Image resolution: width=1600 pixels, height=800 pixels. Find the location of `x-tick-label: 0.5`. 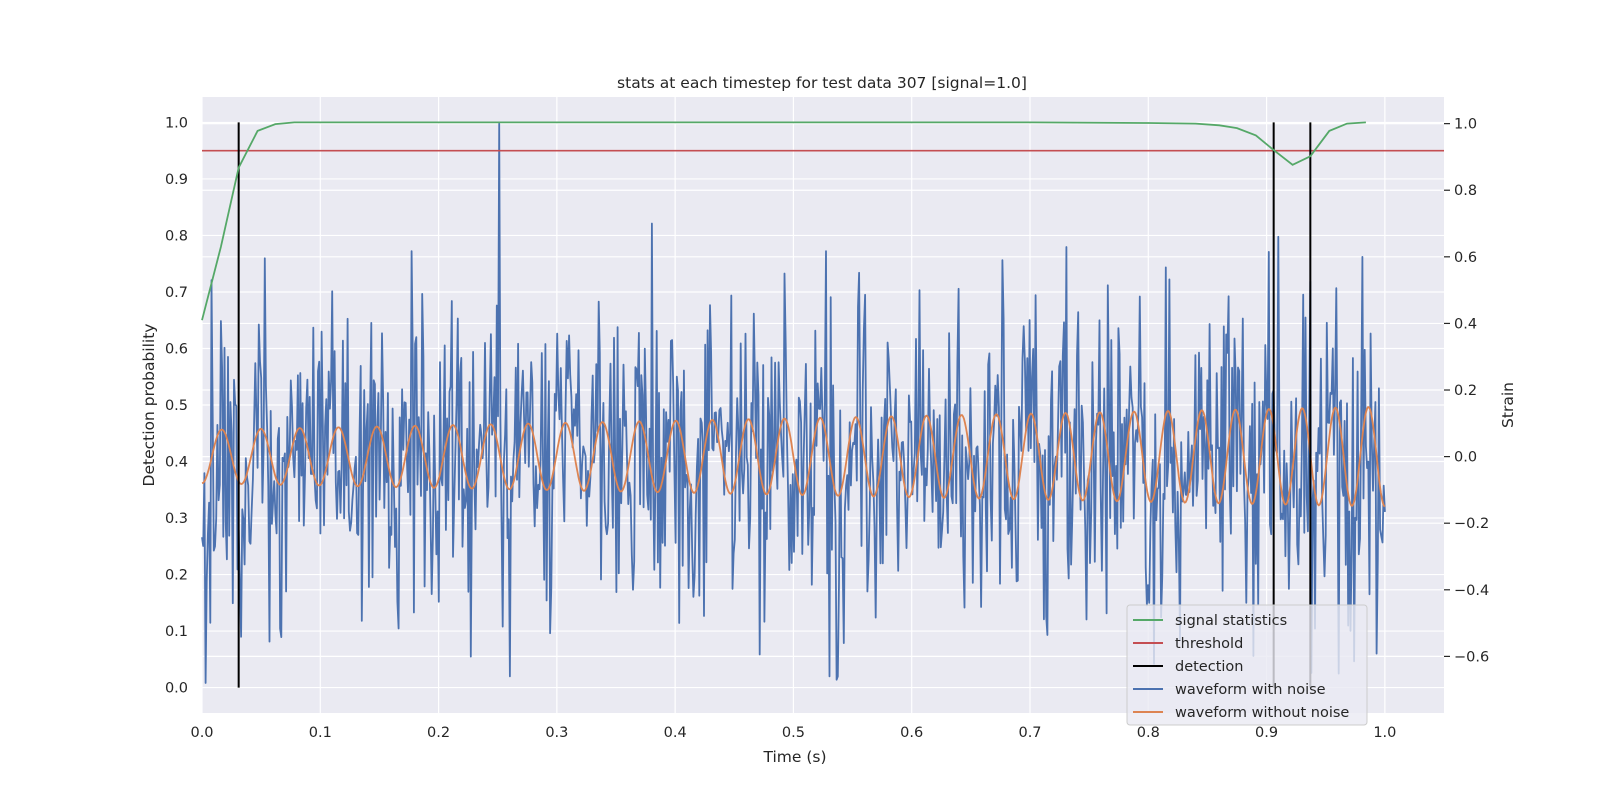

x-tick-label: 0.5 is located at coordinates (793, 733).